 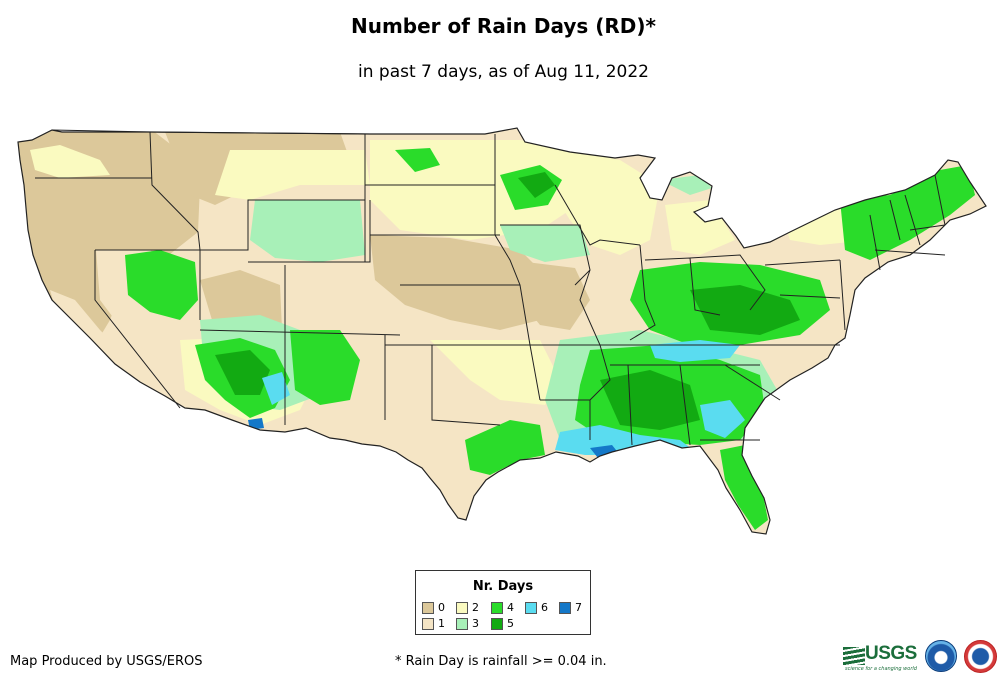 What do you see at coordinates (722, 419) in the screenshot?
I see `region-6-days-ga-fl` at bounding box center [722, 419].